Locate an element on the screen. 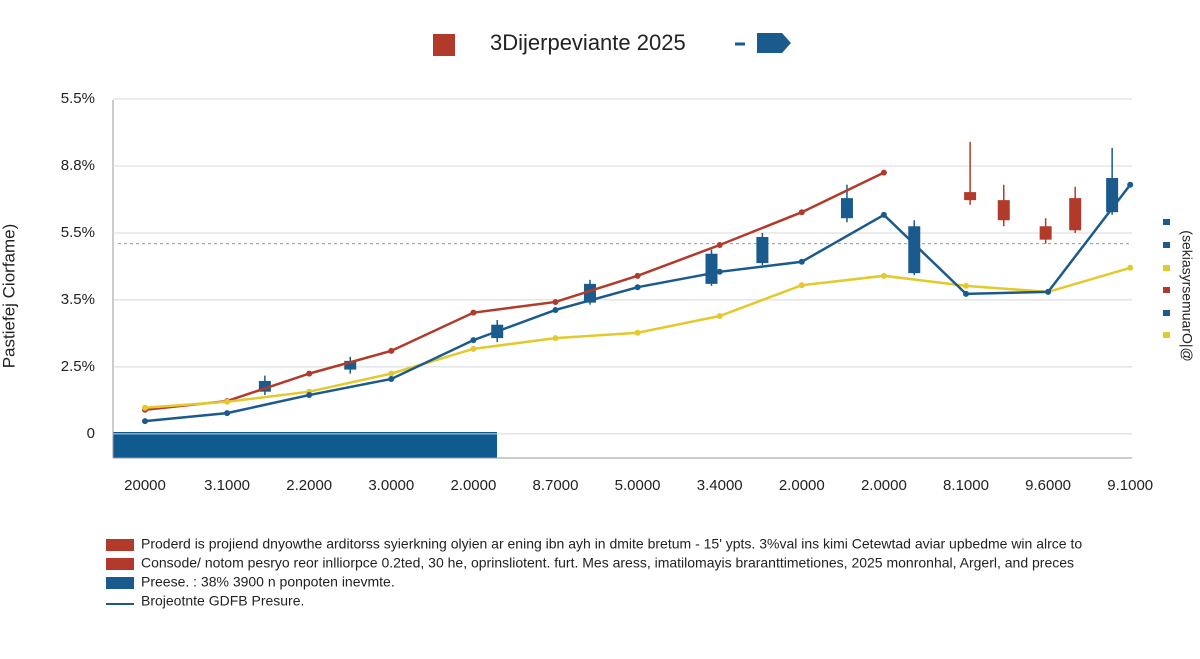  x-tick-label: 8.7000 is located at coordinates (556, 485).